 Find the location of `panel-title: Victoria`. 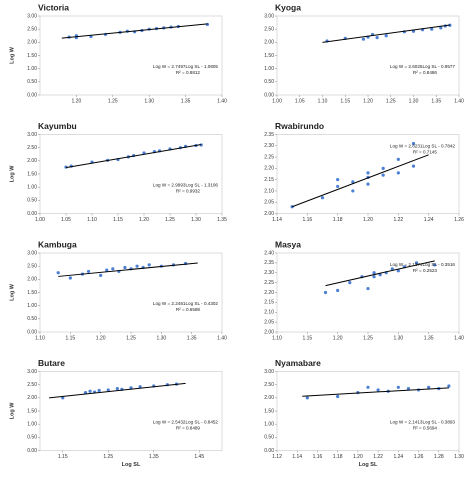

panel-title: Victoria is located at coordinates (53, 7).